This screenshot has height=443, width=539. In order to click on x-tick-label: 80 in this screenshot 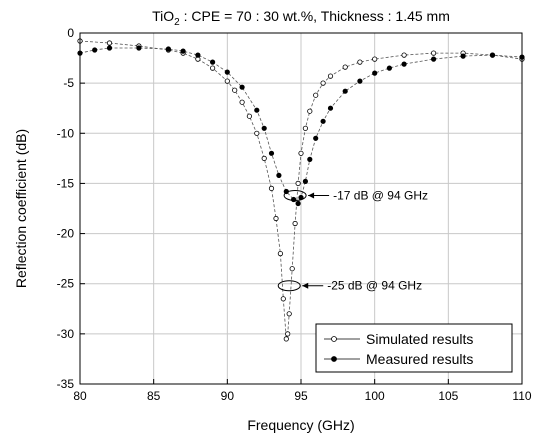, I will do `click(80, 396)`.